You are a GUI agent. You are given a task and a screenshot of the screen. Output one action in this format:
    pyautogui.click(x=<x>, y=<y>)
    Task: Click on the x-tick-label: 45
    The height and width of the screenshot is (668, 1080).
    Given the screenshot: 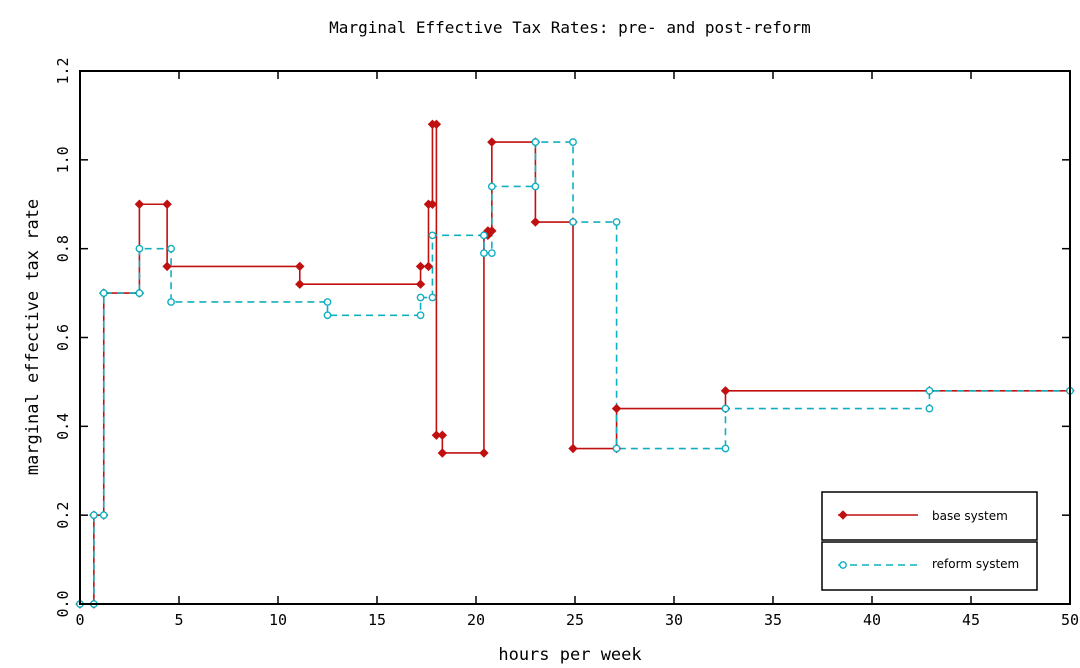 What is the action you would take?
    pyautogui.click(x=971, y=620)
    